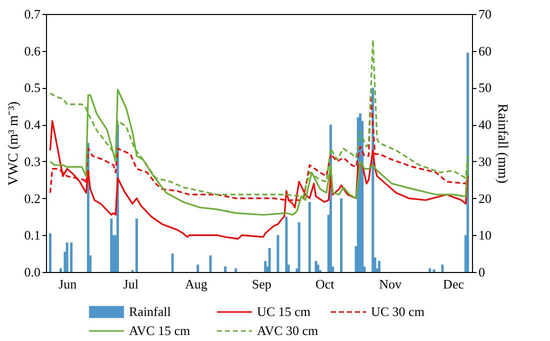 This screenshot has width=550, height=341. Describe the element at coordinates (325, 284) in the screenshot. I see `x-tick-label: Oct` at that location.